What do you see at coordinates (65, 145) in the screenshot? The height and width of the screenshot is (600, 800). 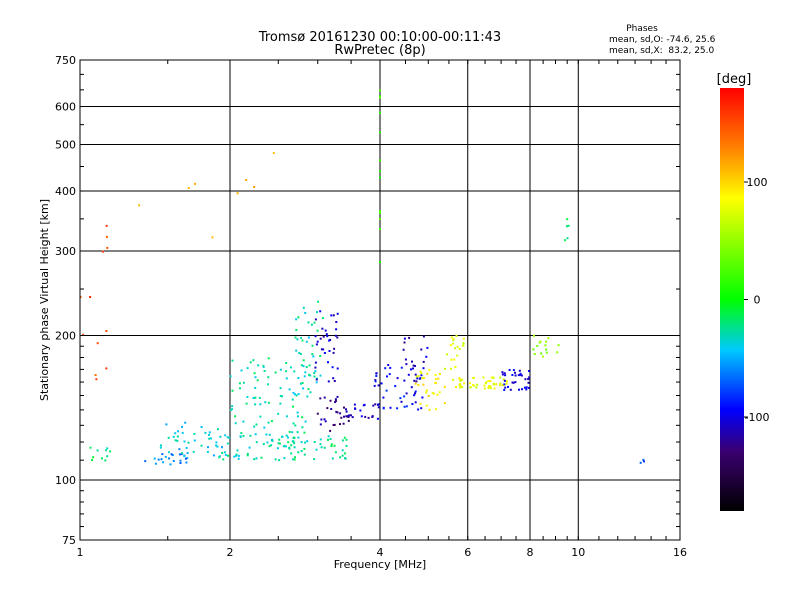 I see `y-tick-label: 500` at bounding box center [65, 145].